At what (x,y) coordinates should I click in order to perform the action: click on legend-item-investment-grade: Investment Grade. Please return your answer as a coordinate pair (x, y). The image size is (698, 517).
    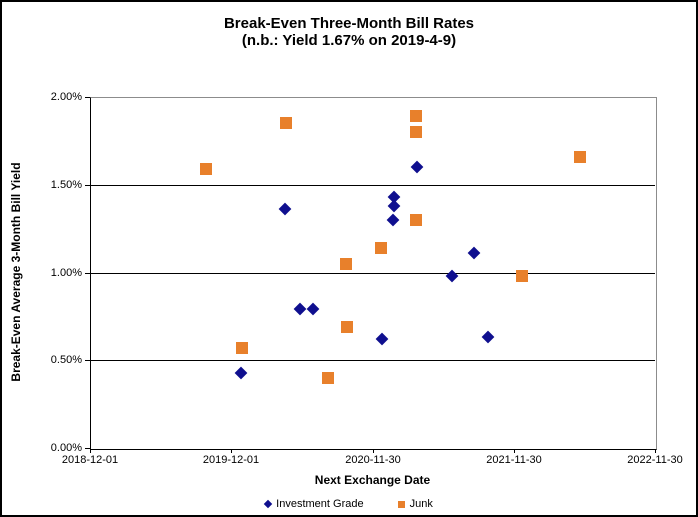
    Looking at the image, I should click on (313, 504).